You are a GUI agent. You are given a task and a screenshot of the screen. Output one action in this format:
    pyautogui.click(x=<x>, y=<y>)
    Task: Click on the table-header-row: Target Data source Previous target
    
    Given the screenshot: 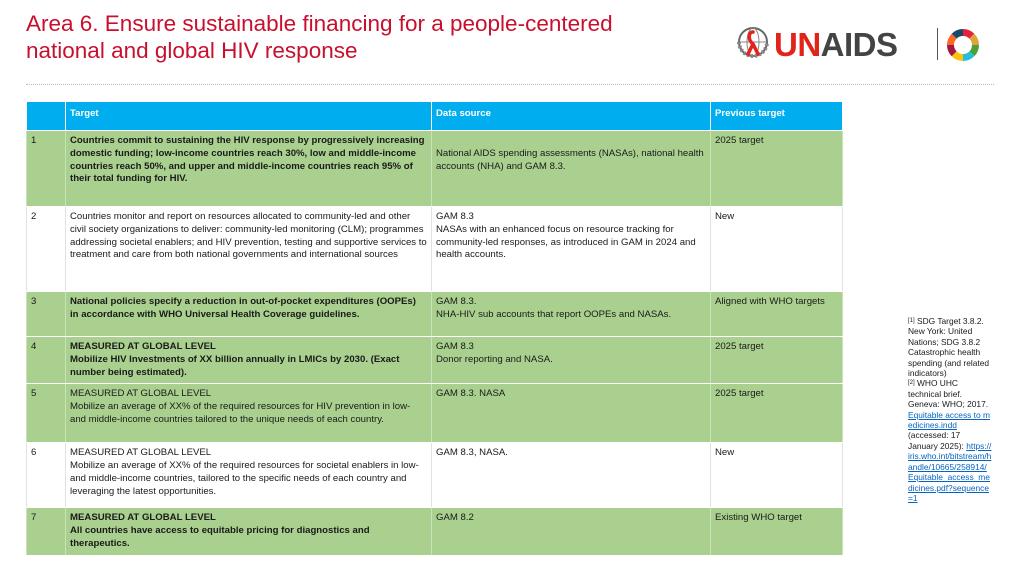 What is the action you would take?
    pyautogui.click(x=434, y=116)
    